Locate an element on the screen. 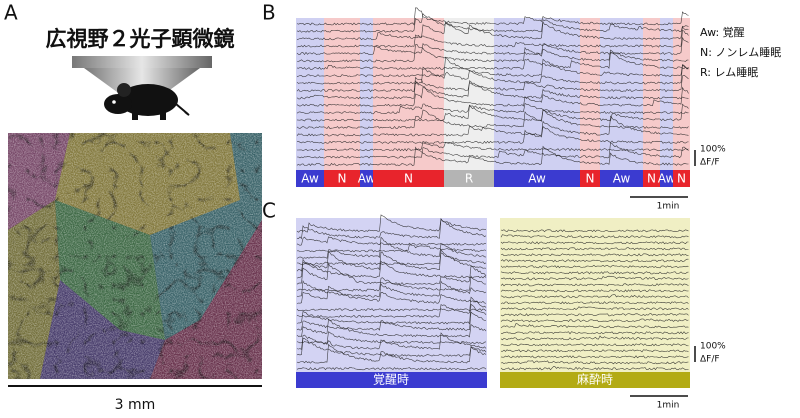 Image resolution: width=800 pixels, height=418 pixels. awake-background is located at coordinates (391, 295).